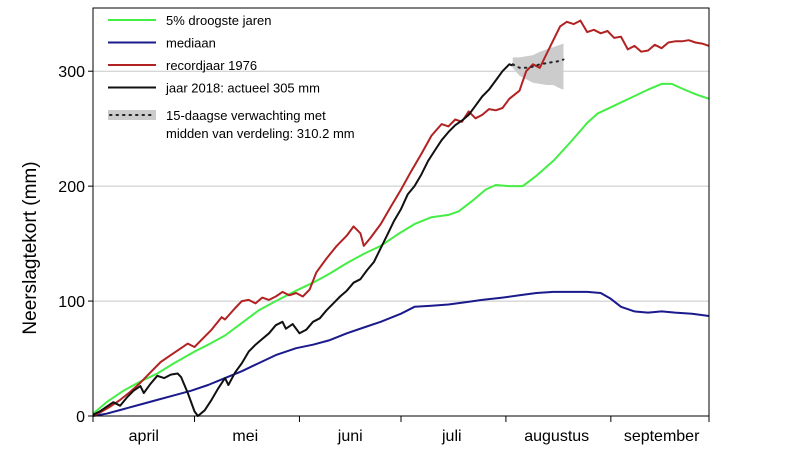 The height and width of the screenshot is (450, 800). What do you see at coordinates (401, 430) in the screenshot?
I see `x-axis: april mei juni juli augustus september` at bounding box center [401, 430].